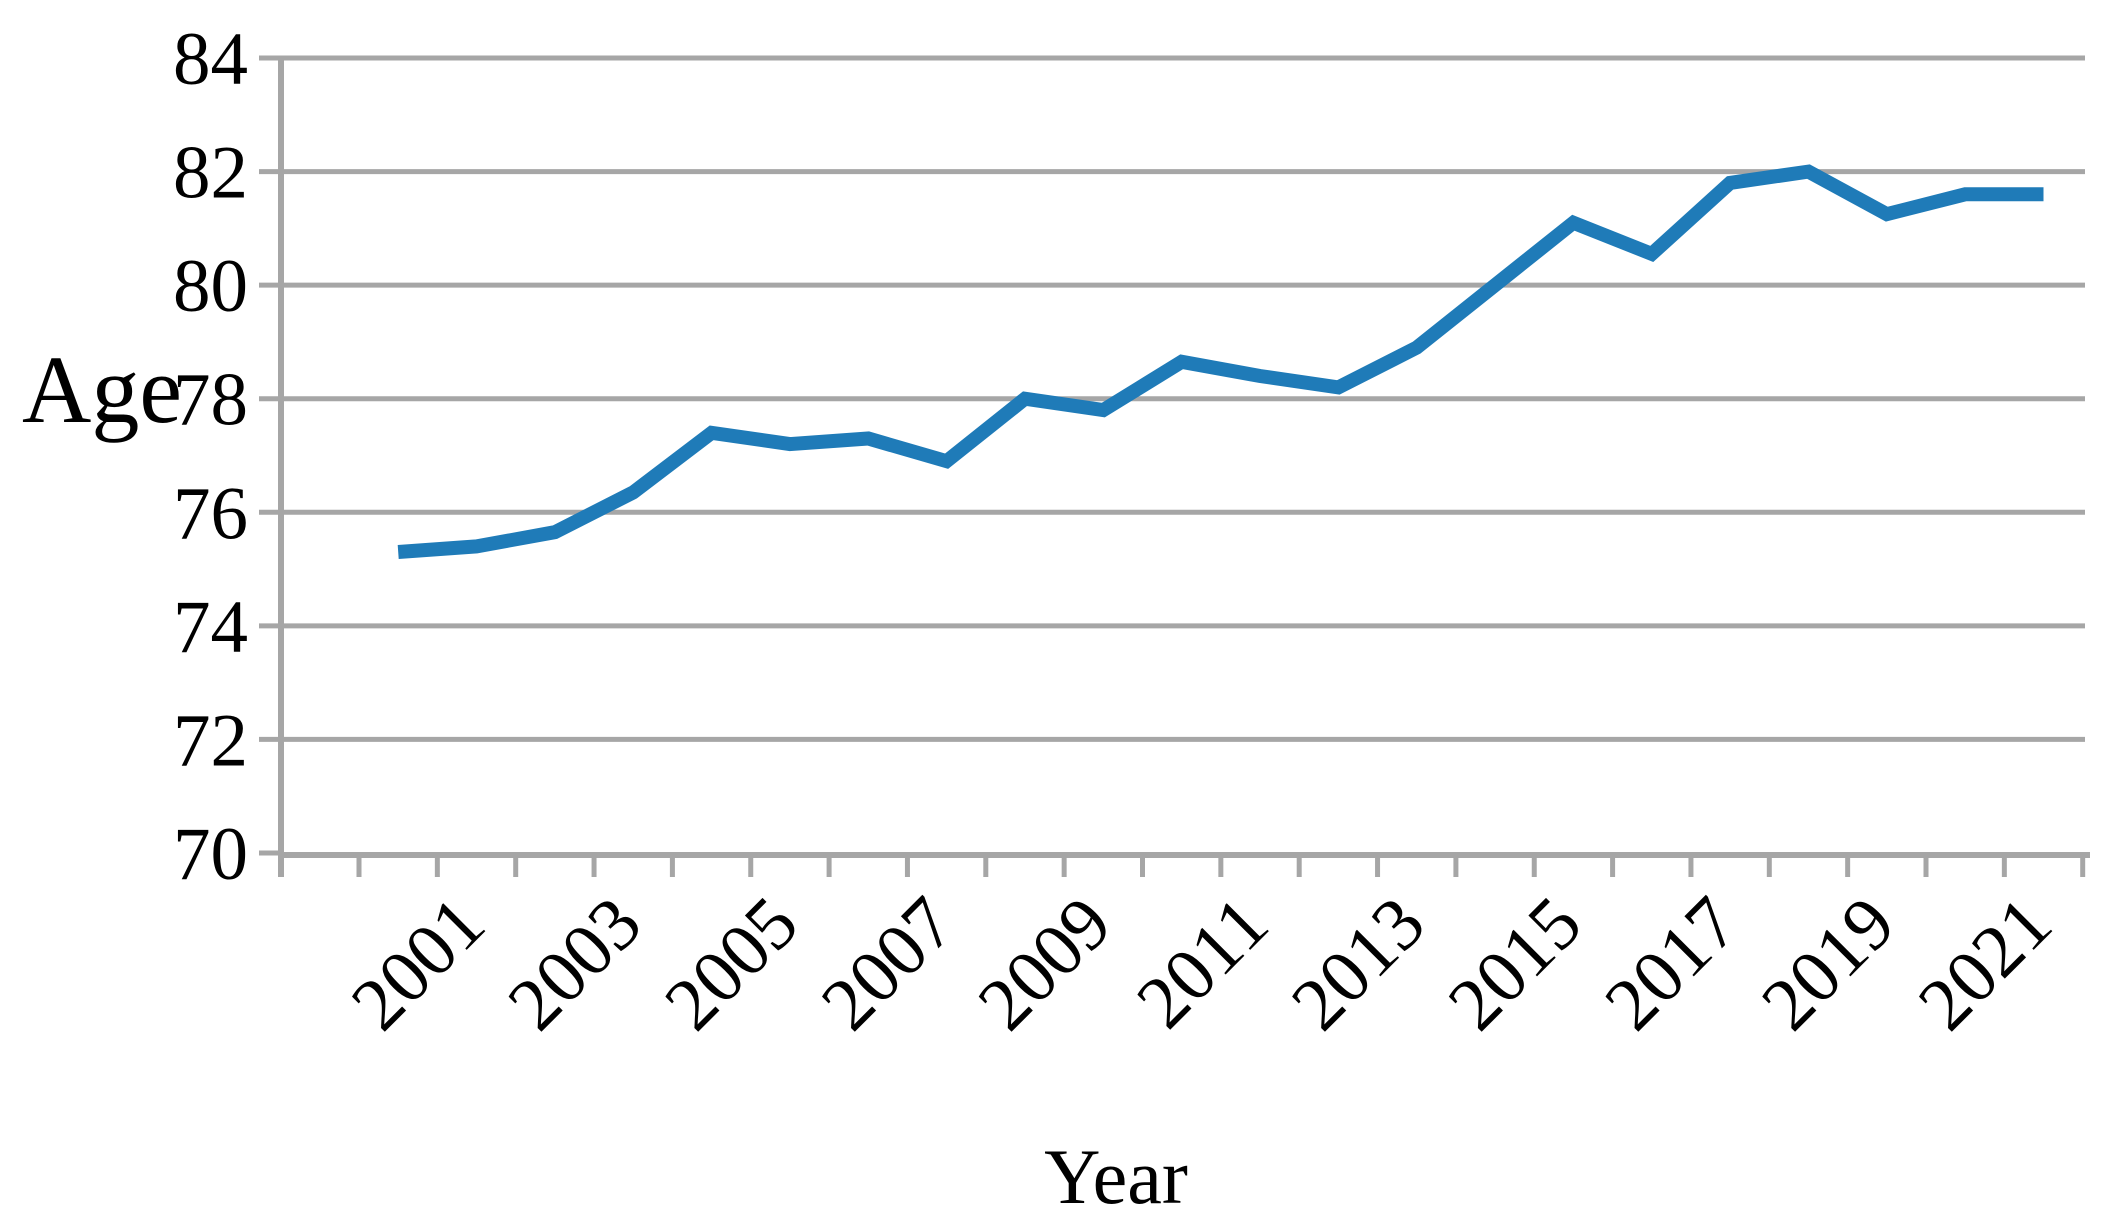 This screenshot has height=1225, width=2122. I want to click on y-tick-labels: 84 82 80 78 76 74 72 70, so click(210, 457).